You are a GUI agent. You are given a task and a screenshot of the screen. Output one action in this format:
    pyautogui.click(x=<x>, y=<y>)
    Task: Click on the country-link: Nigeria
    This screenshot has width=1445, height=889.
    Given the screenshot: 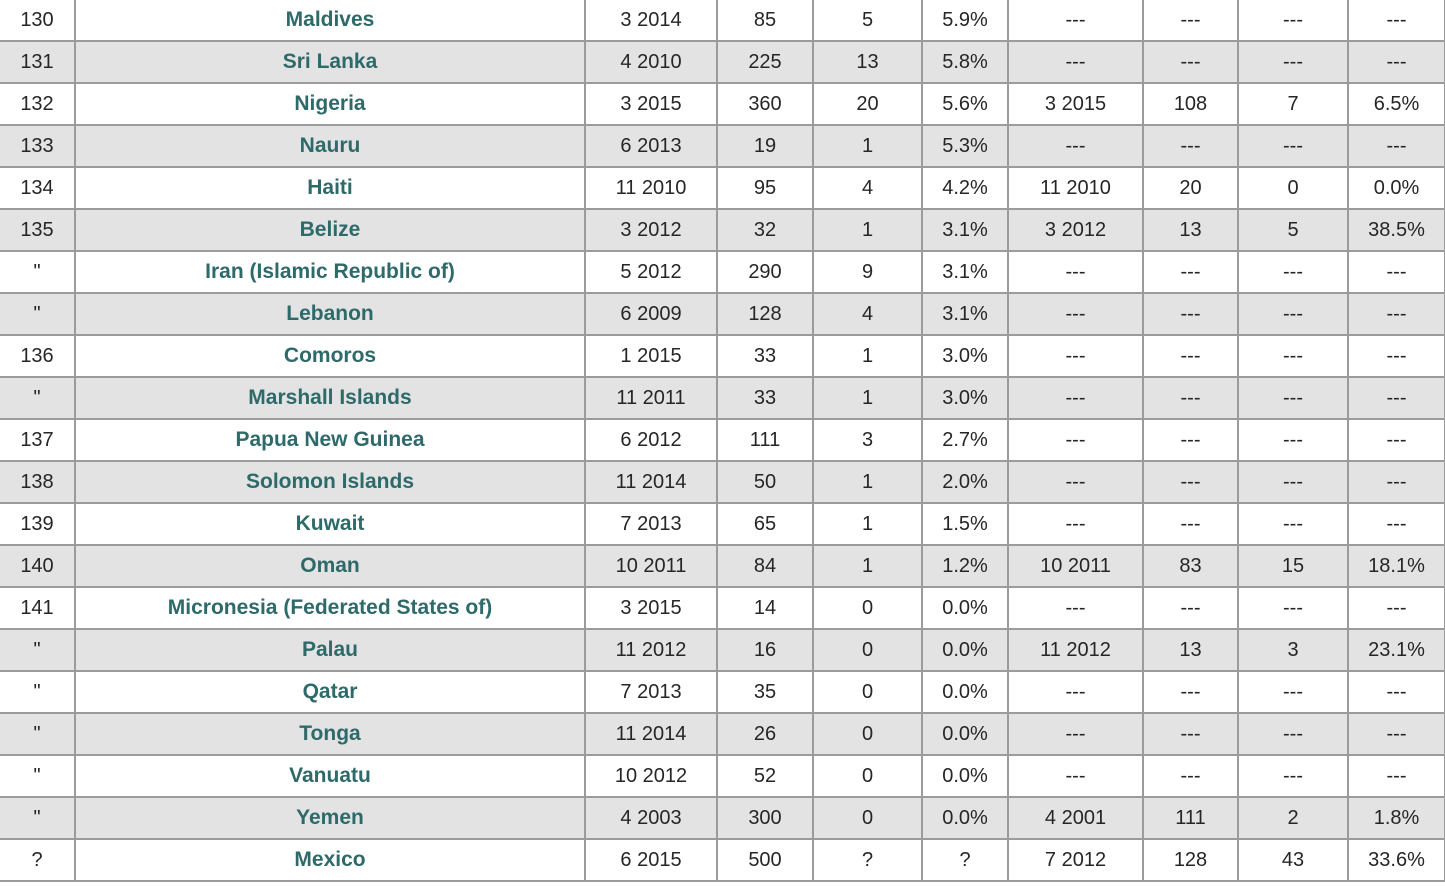 What is the action you would take?
    pyautogui.click(x=330, y=103)
    